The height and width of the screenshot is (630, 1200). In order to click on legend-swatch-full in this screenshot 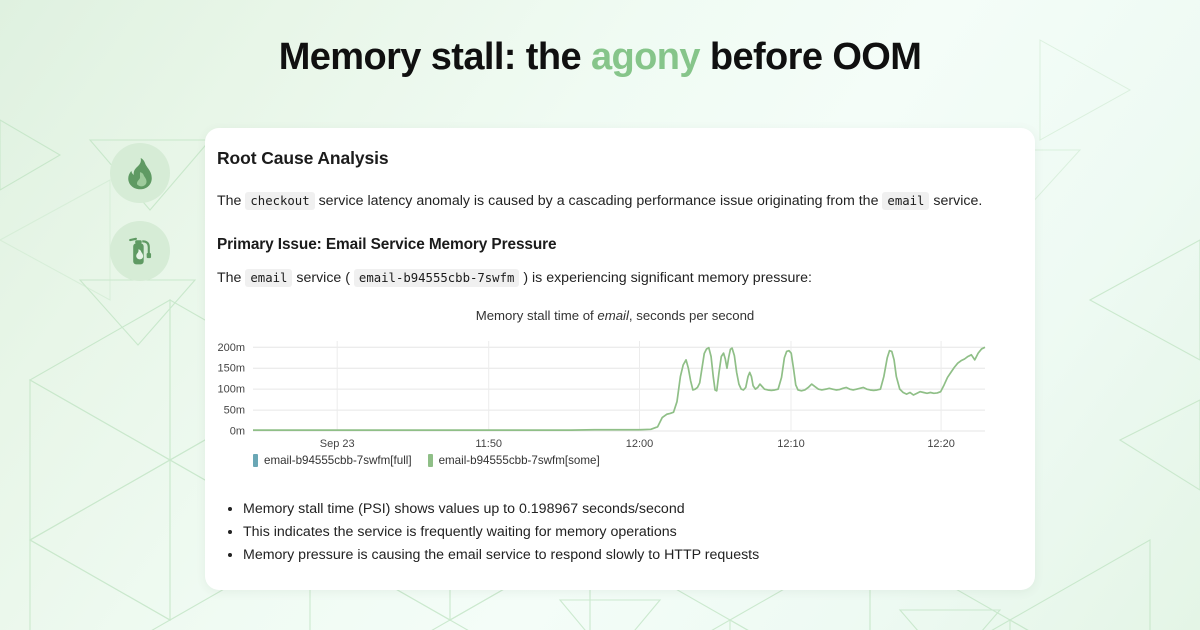, I will do `click(255, 461)`.